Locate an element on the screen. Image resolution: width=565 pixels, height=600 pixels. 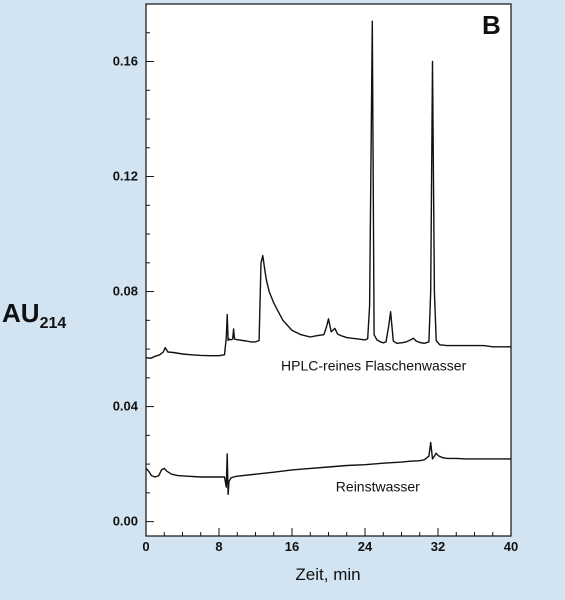
y-tick-label: 0.08 is located at coordinates (125, 291).